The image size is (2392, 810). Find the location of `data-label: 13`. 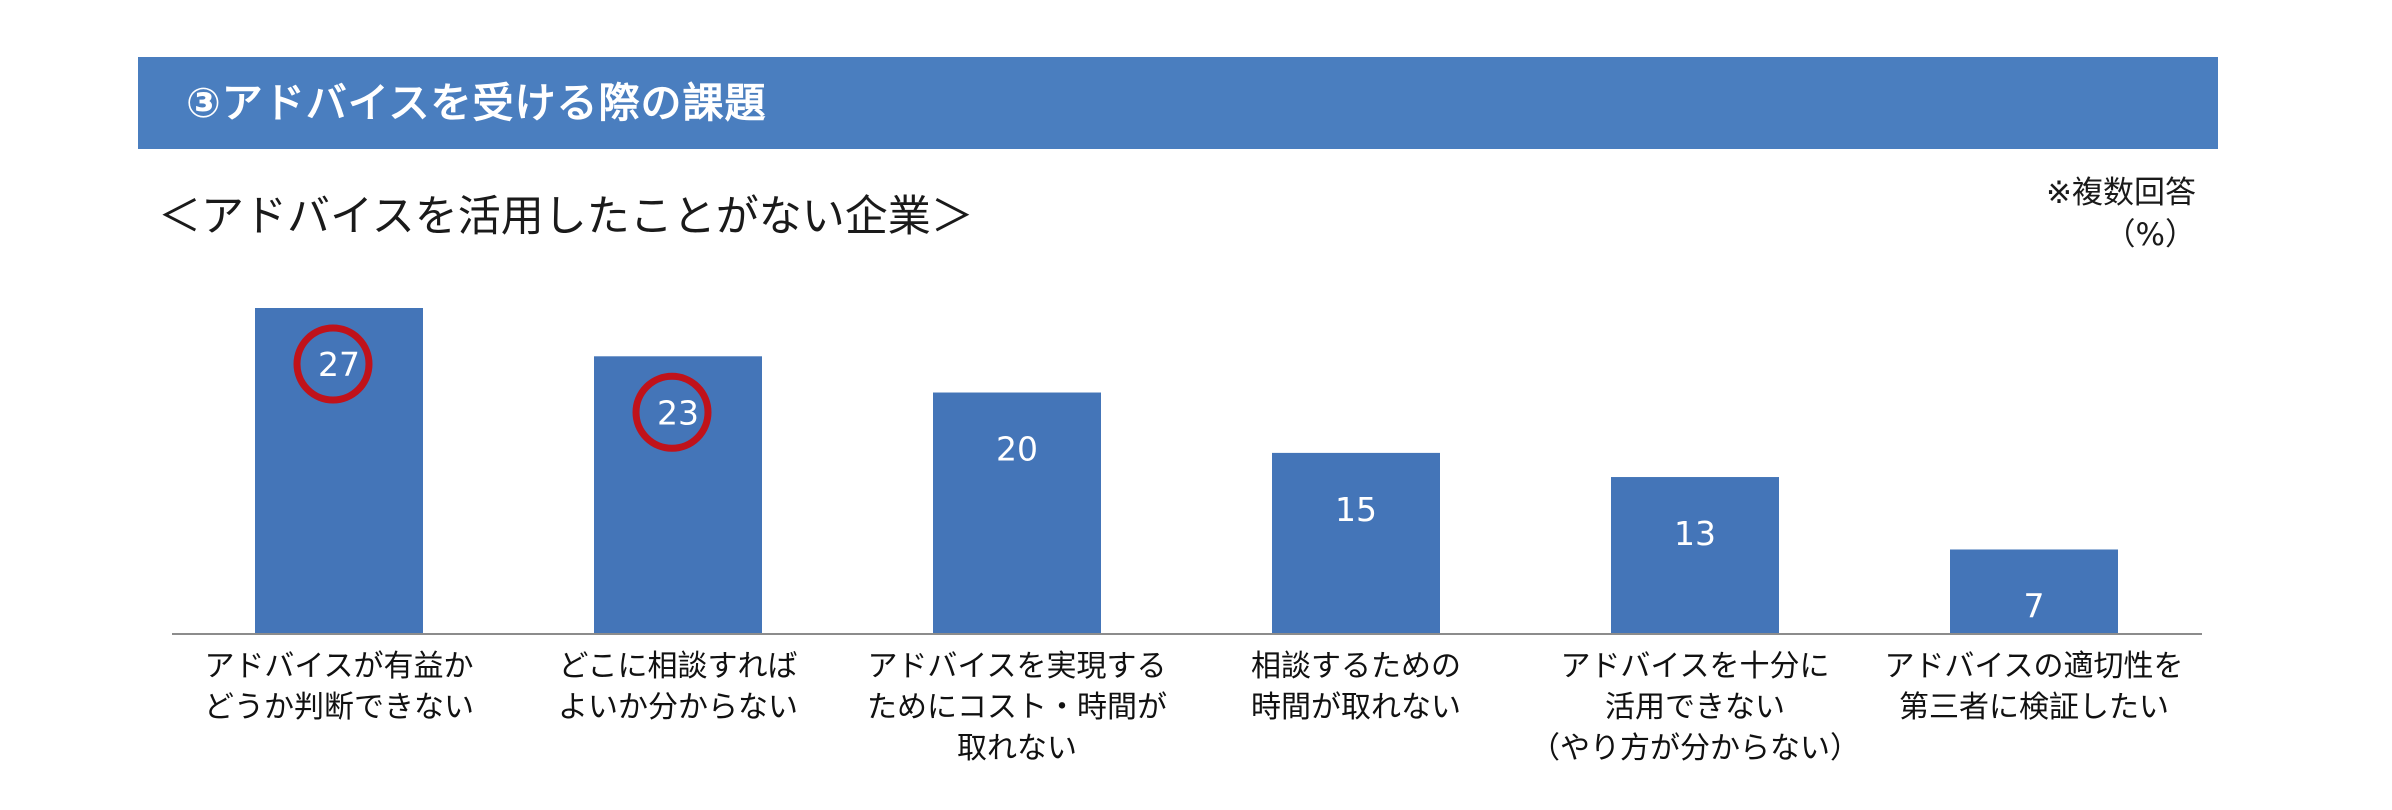

data-label: 13 is located at coordinates (1695, 533).